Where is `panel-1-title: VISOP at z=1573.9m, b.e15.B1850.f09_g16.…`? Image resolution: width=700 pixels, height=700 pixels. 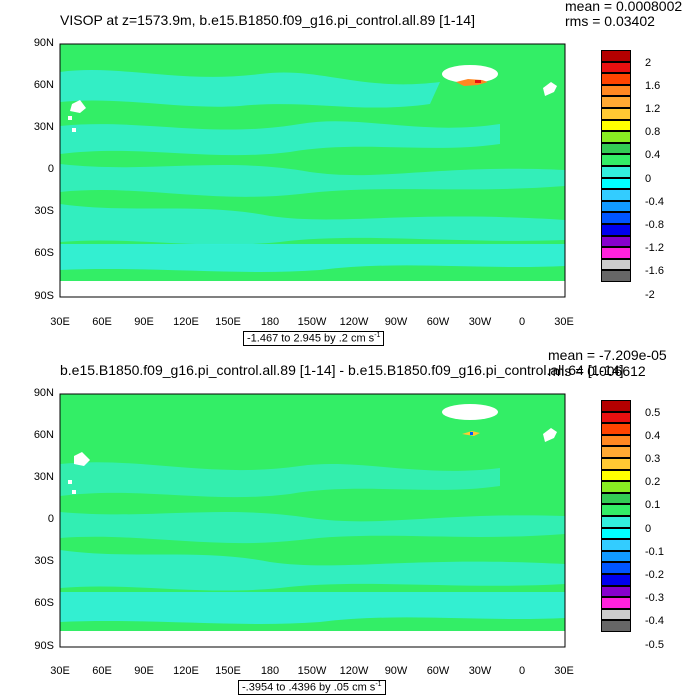
panel-1-title: VISOP at z=1573.9m, b.e15.B1850.f09_g16.… is located at coordinates (267, 20).